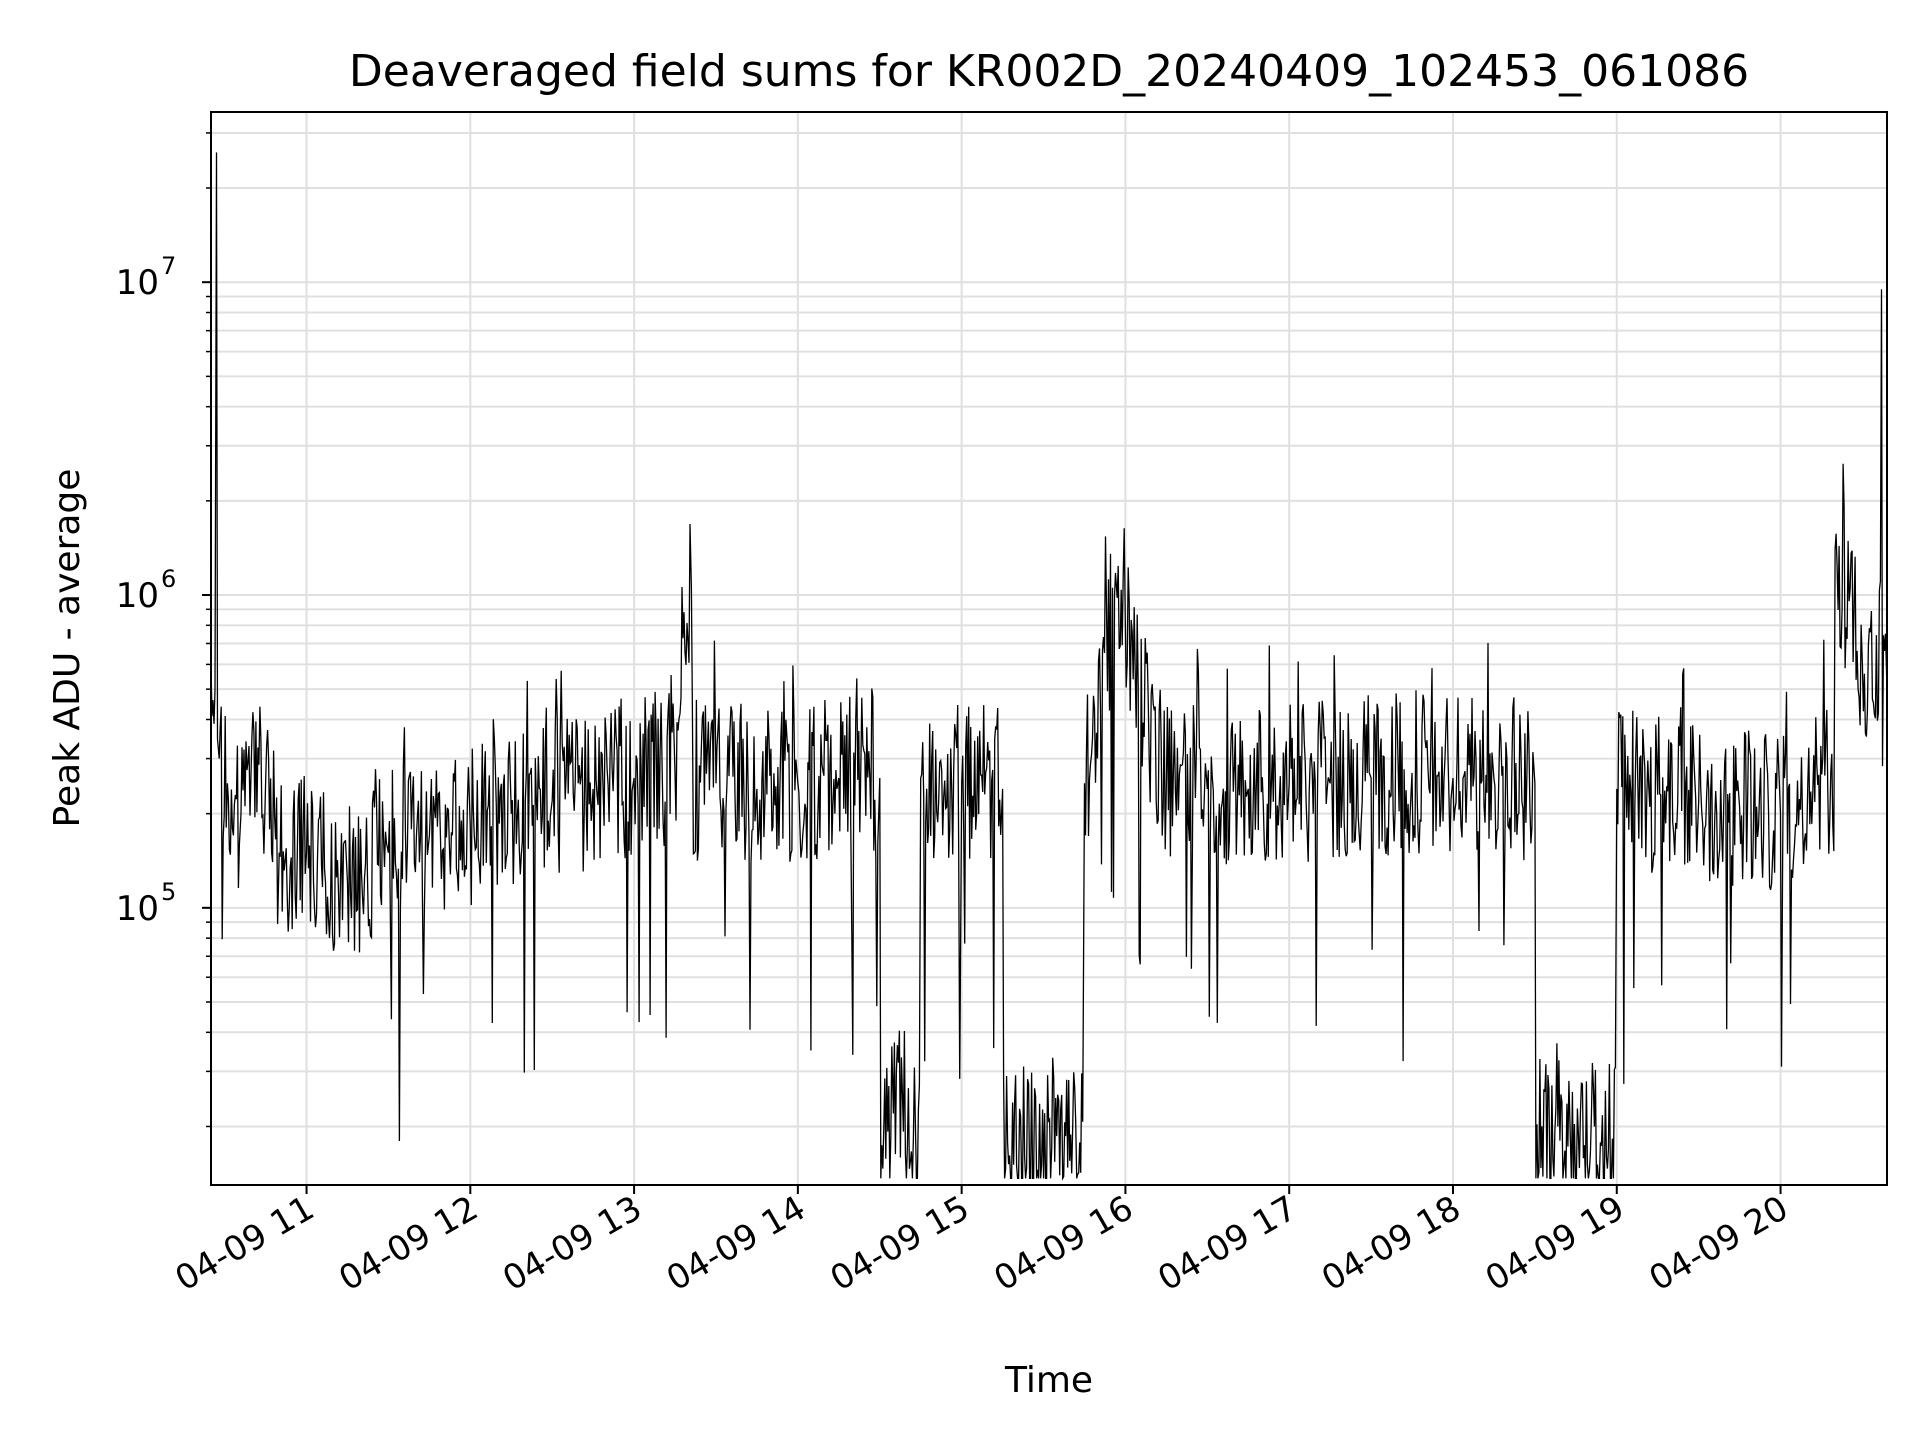 This screenshot has height=1444, width=1920. What do you see at coordinates (168, 579) in the screenshot?
I see `y-tick-exponent: 6` at bounding box center [168, 579].